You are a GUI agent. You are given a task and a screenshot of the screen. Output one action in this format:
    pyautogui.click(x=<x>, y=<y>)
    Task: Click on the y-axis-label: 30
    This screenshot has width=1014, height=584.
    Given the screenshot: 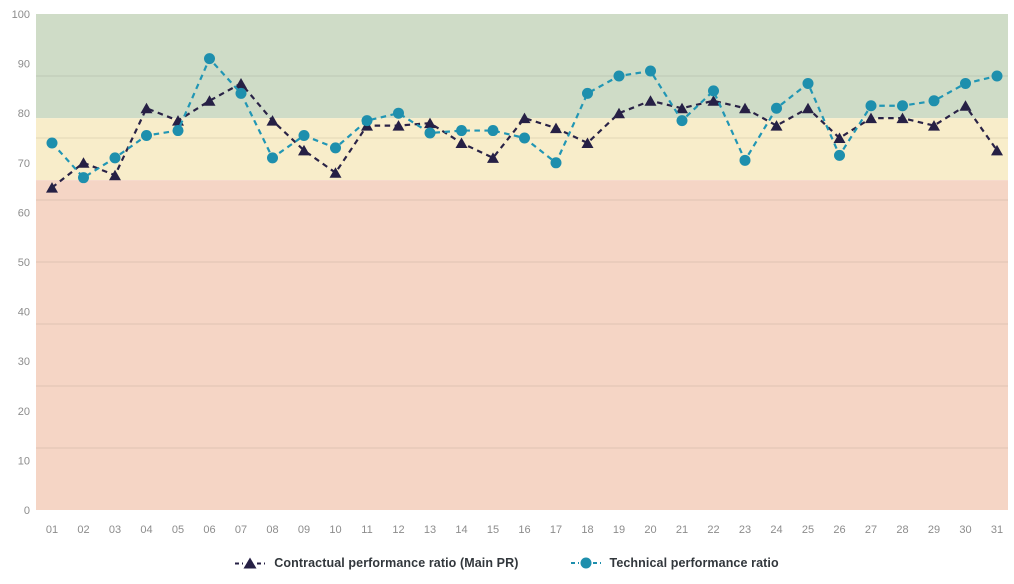 What is the action you would take?
    pyautogui.click(x=24, y=362)
    